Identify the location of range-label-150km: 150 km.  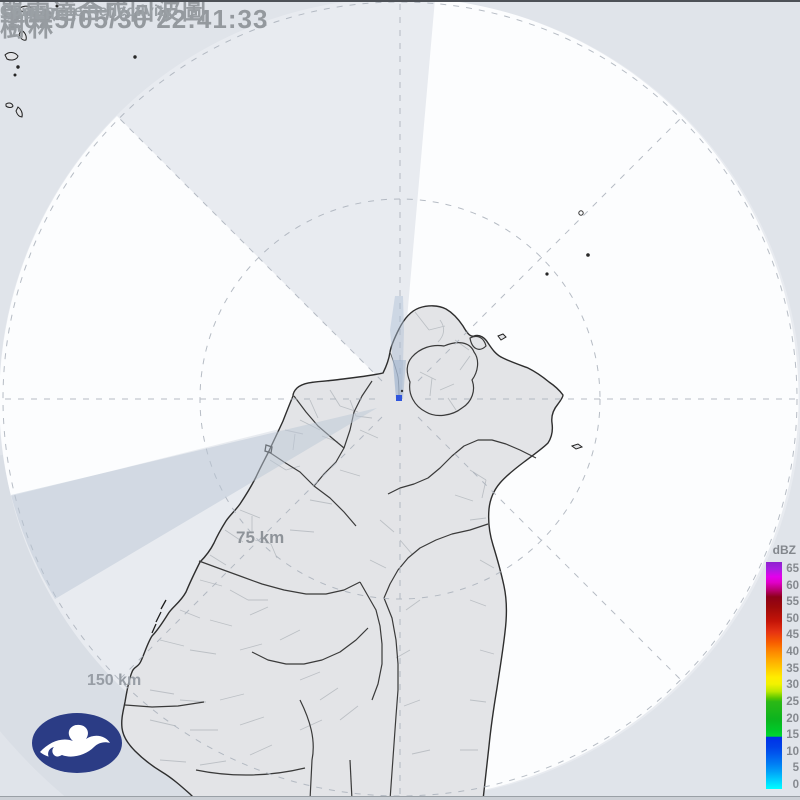
(114, 680).